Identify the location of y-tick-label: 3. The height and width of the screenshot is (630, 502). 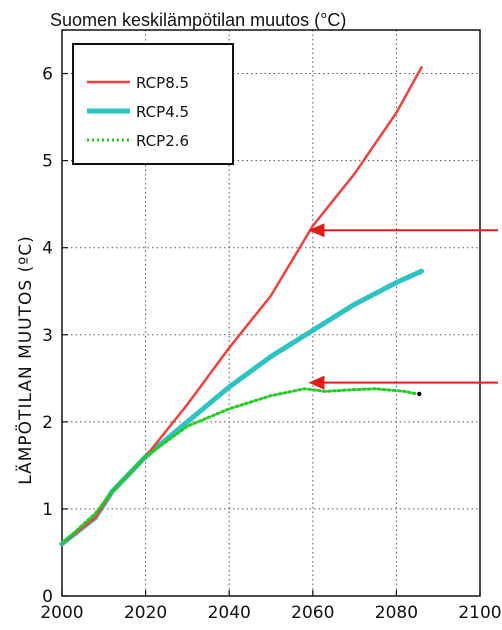
(47, 336).